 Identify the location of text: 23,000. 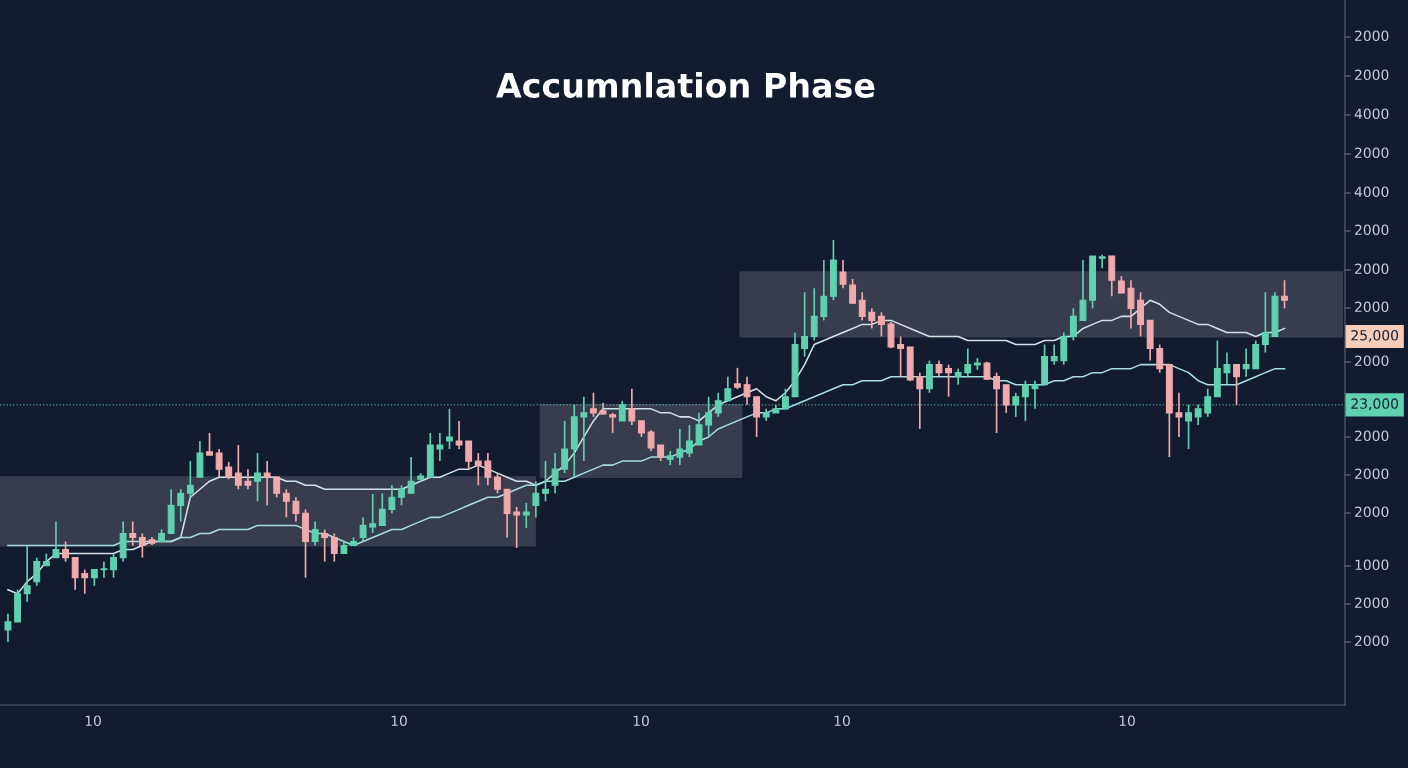
(1375, 404).